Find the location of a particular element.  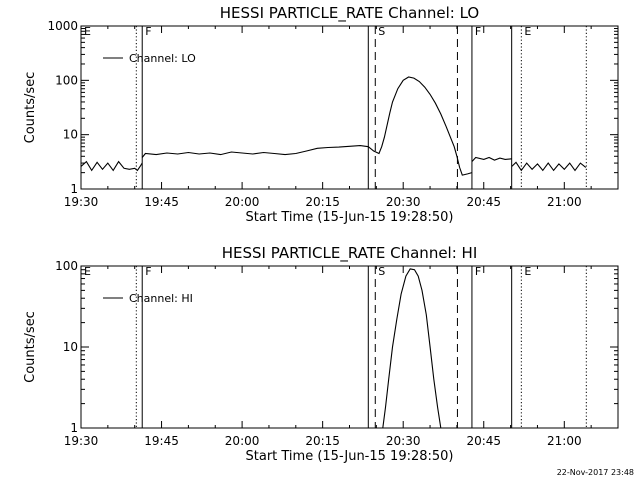

legend-label: Channel: HI is located at coordinates (161, 298).